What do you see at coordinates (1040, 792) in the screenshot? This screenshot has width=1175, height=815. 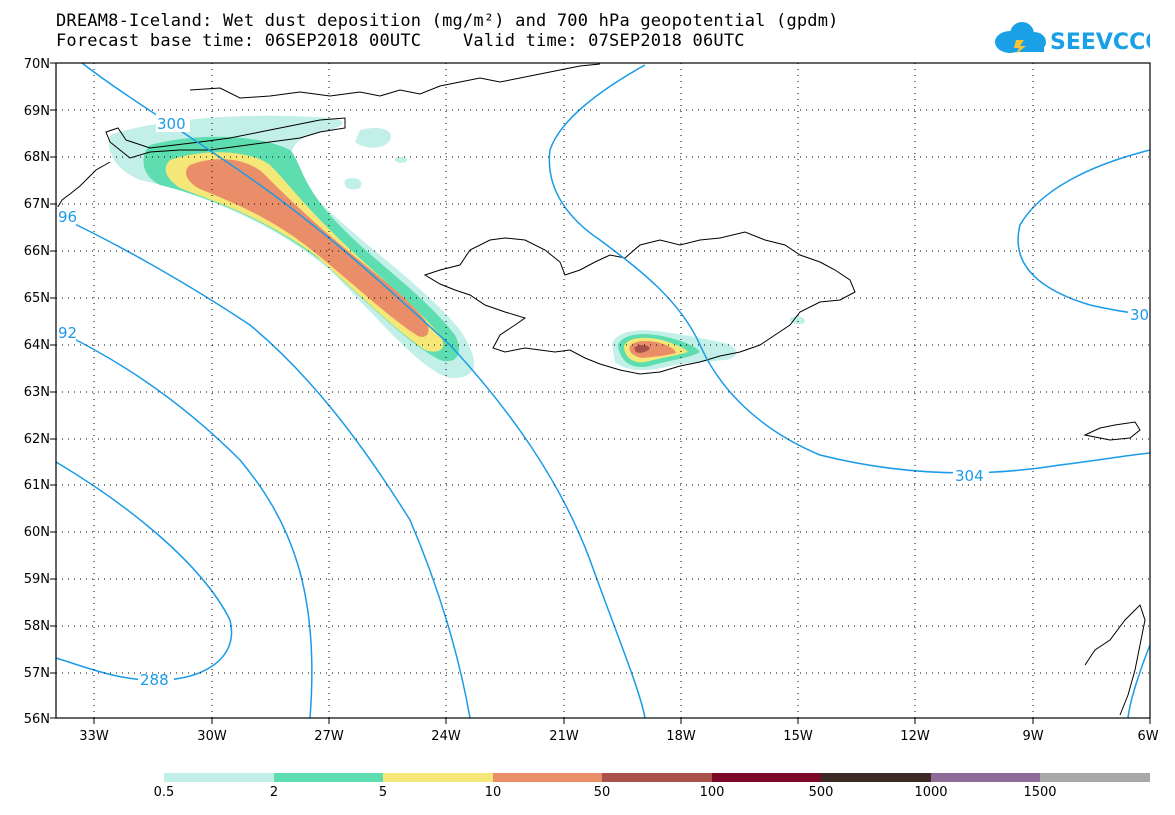 I see `legend-label: 1500` at bounding box center [1040, 792].